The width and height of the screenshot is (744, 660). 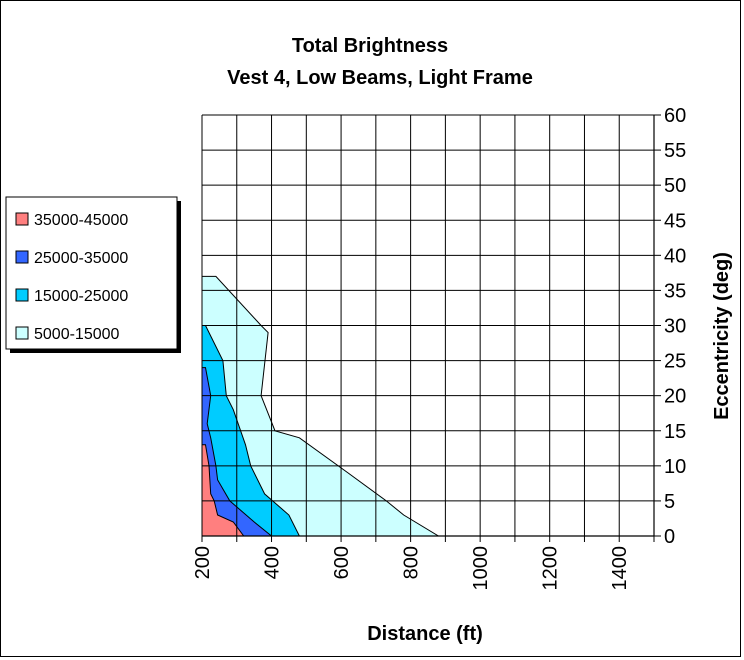 I want to click on x-tick-label: 1400, so click(x=620, y=568).